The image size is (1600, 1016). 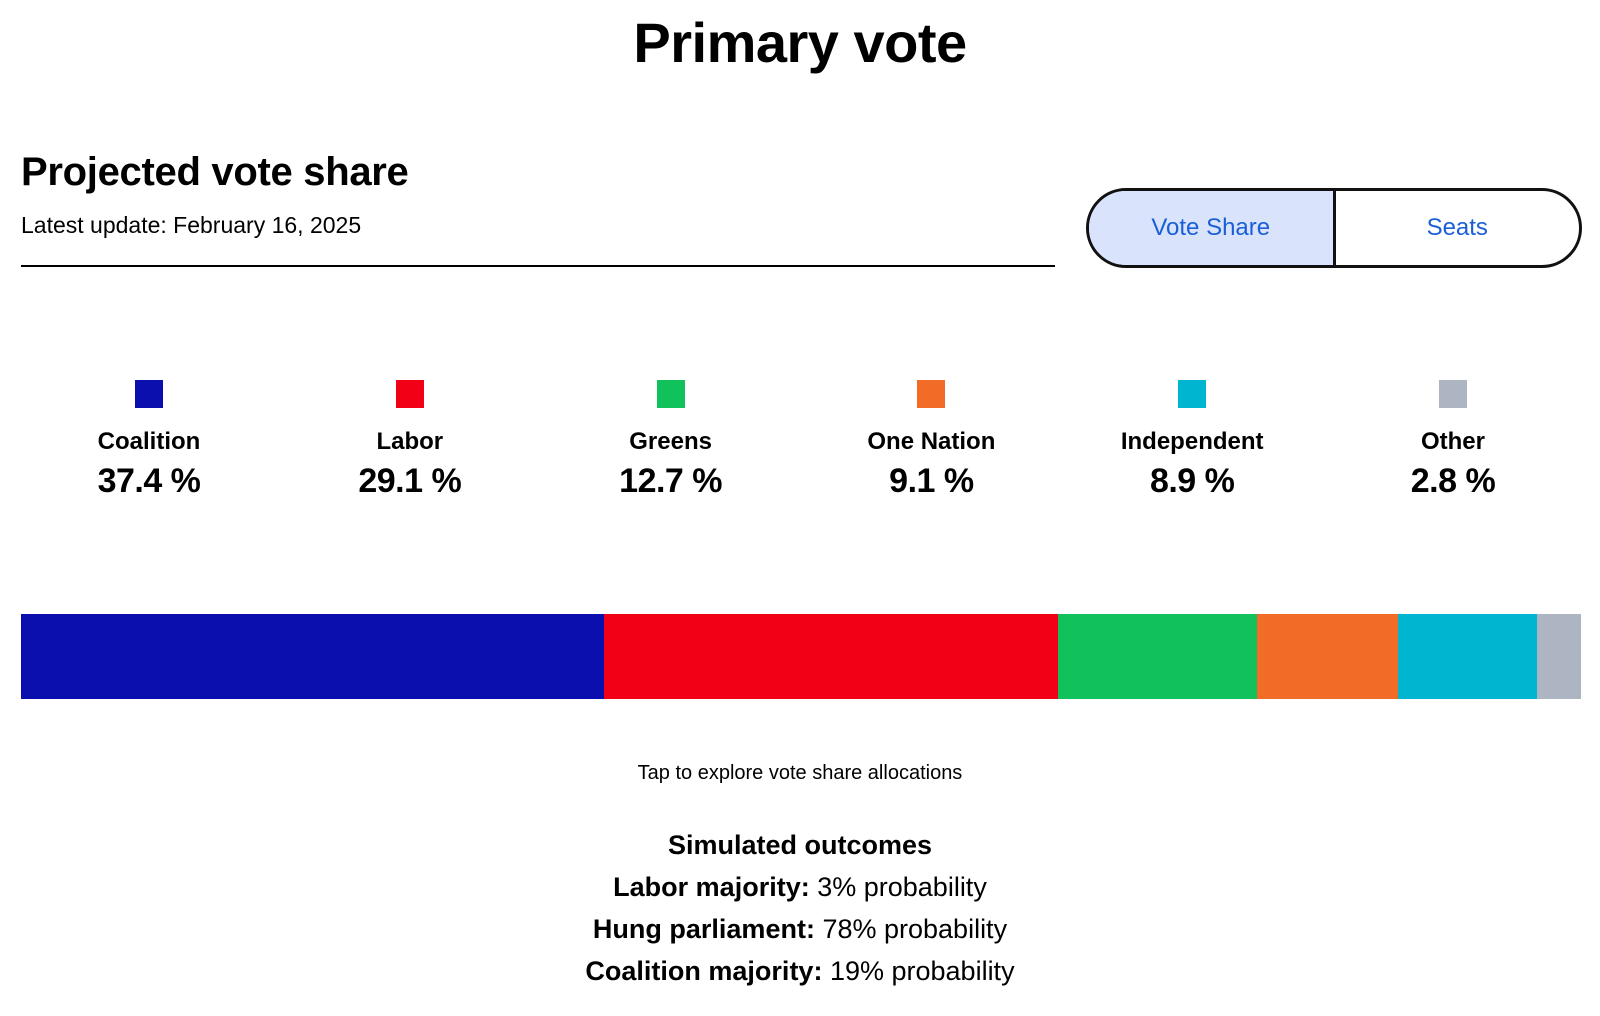 What do you see at coordinates (1192, 481) in the screenshot?
I see `legend-value: 8.9 %` at bounding box center [1192, 481].